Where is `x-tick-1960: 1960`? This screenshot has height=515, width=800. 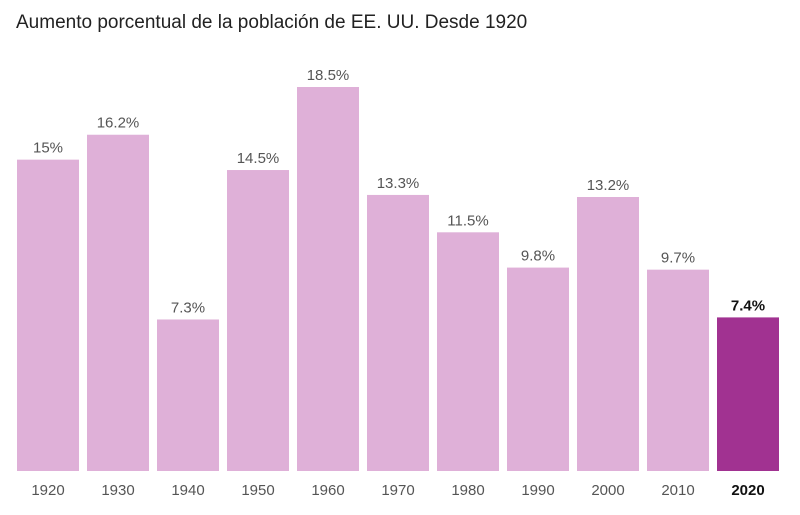
x-tick-1960: 1960 is located at coordinates (327, 490).